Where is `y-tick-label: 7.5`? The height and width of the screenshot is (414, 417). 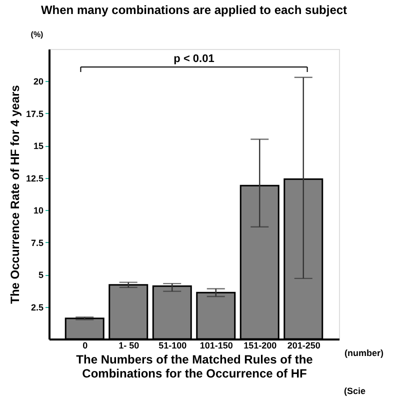
y-tick-label: 7.5 is located at coordinates (37, 243).